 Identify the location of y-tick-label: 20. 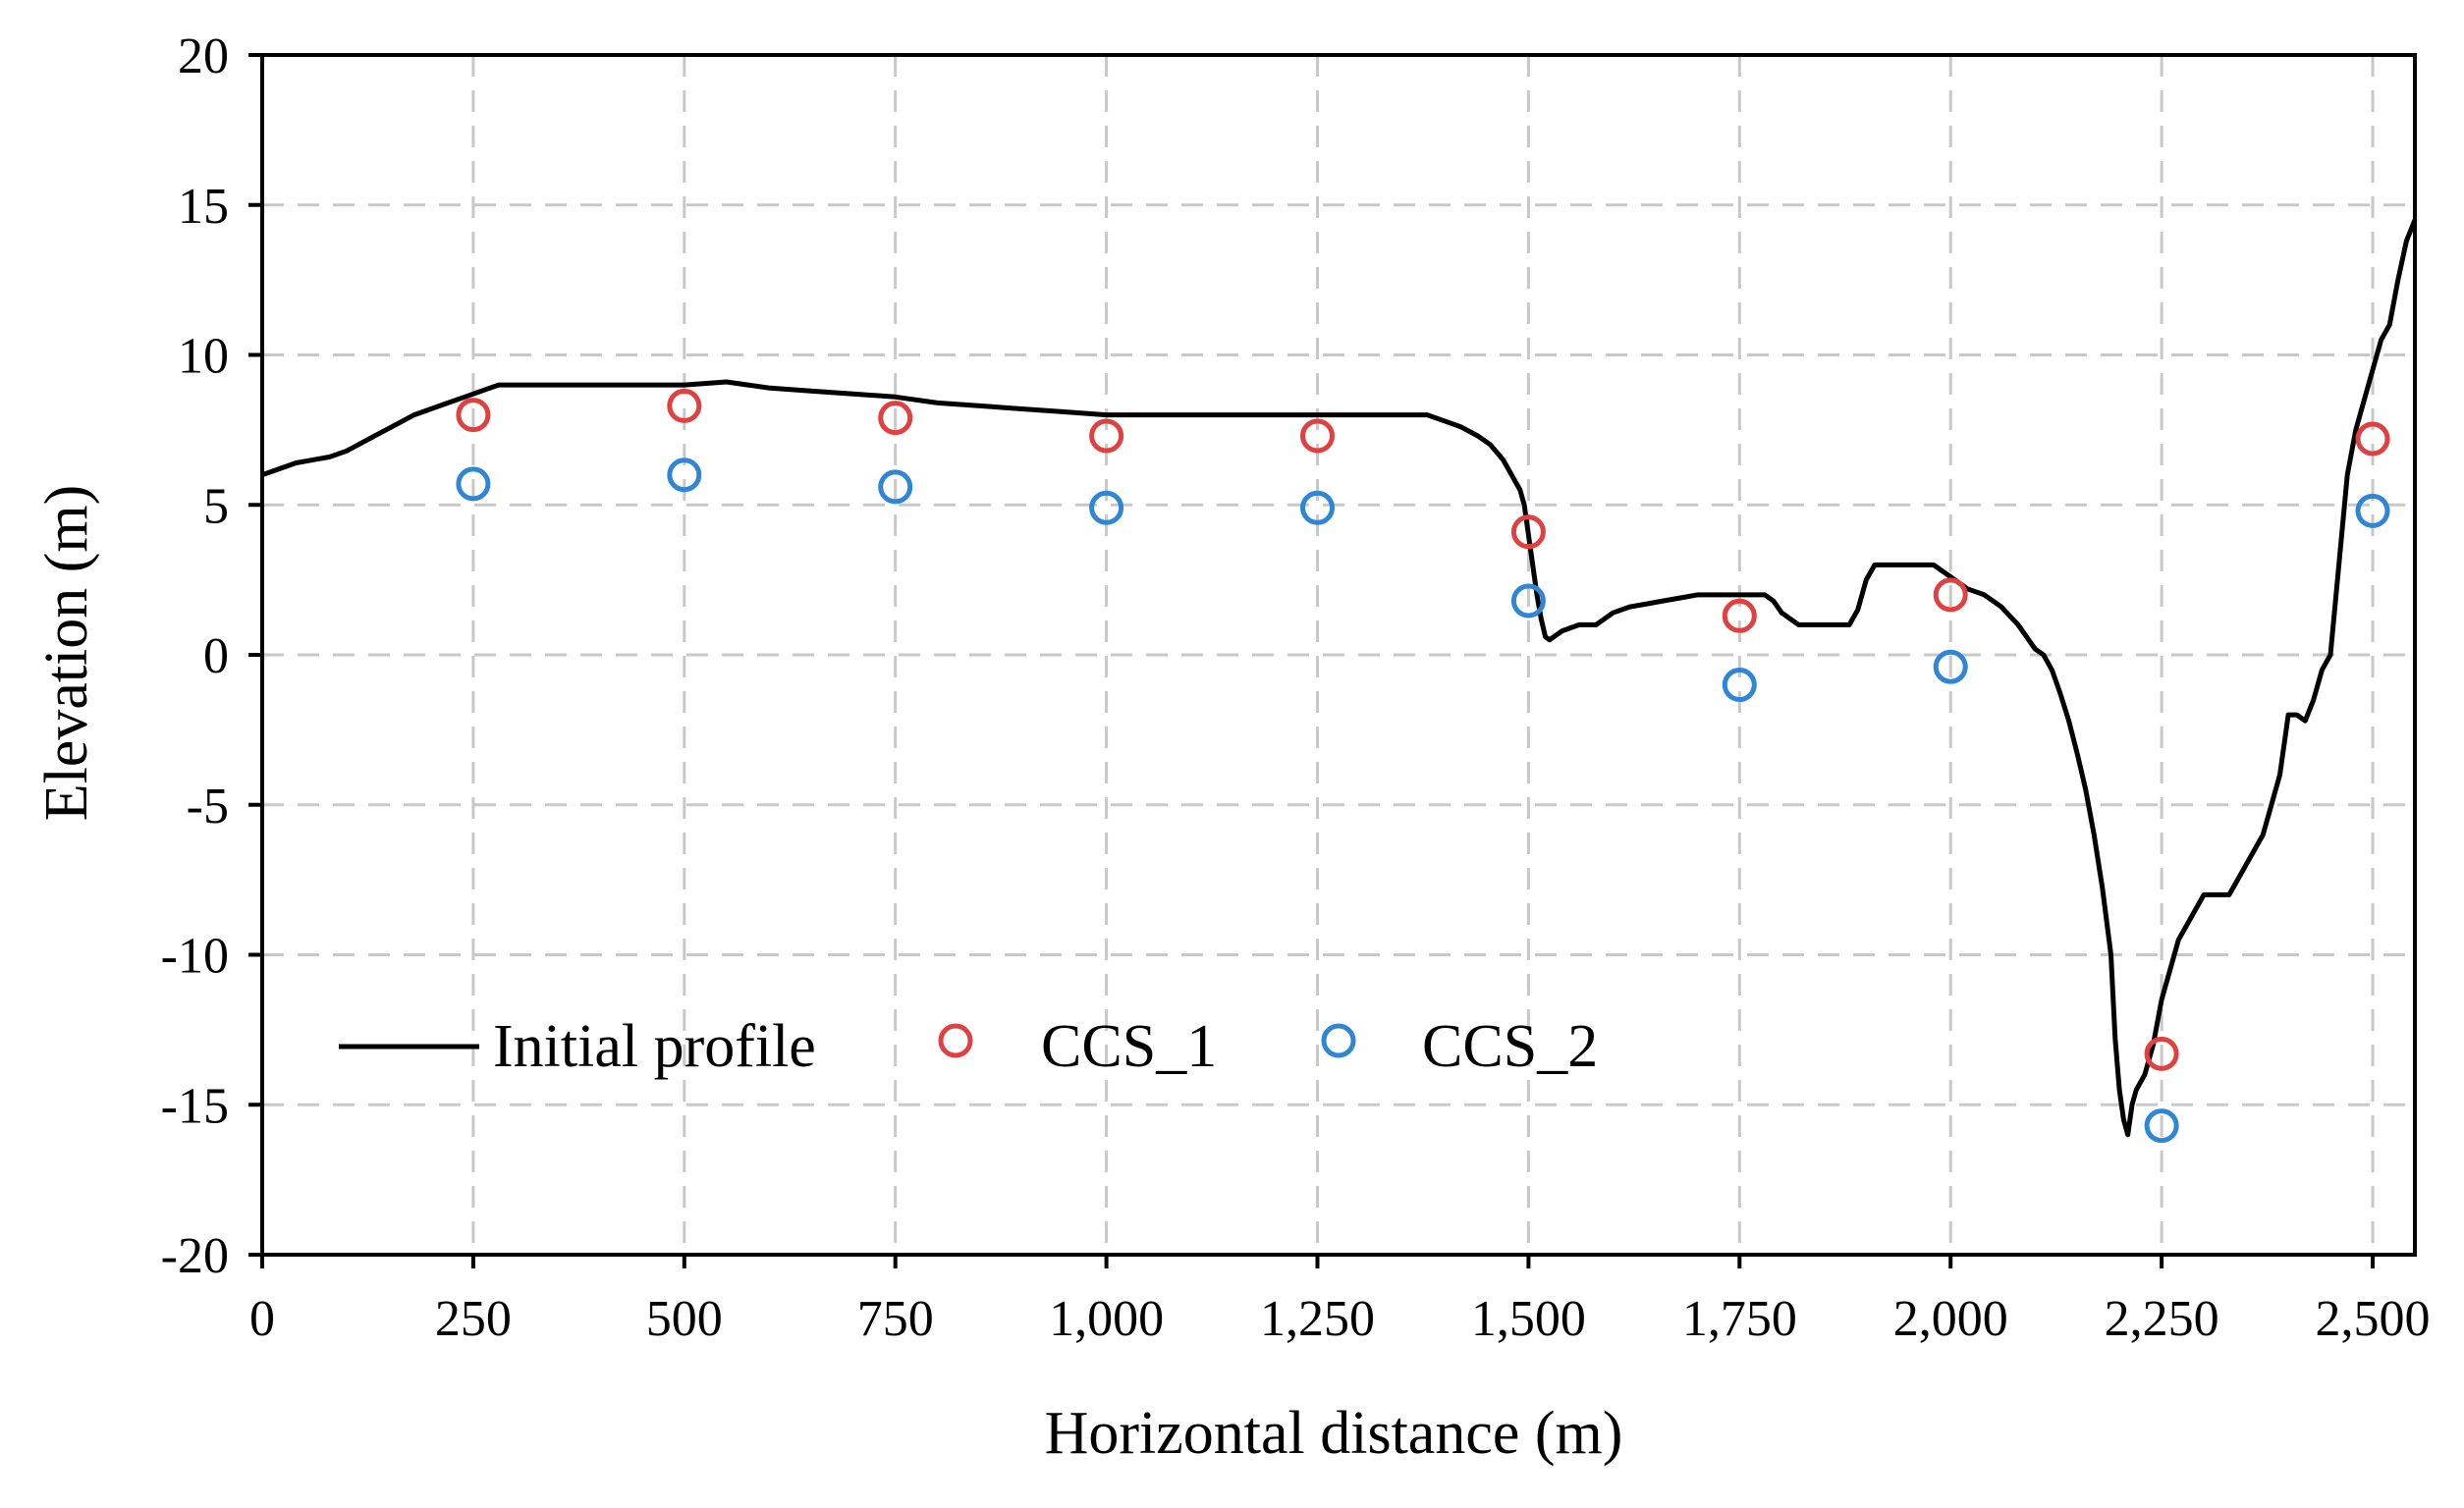
(204, 56).